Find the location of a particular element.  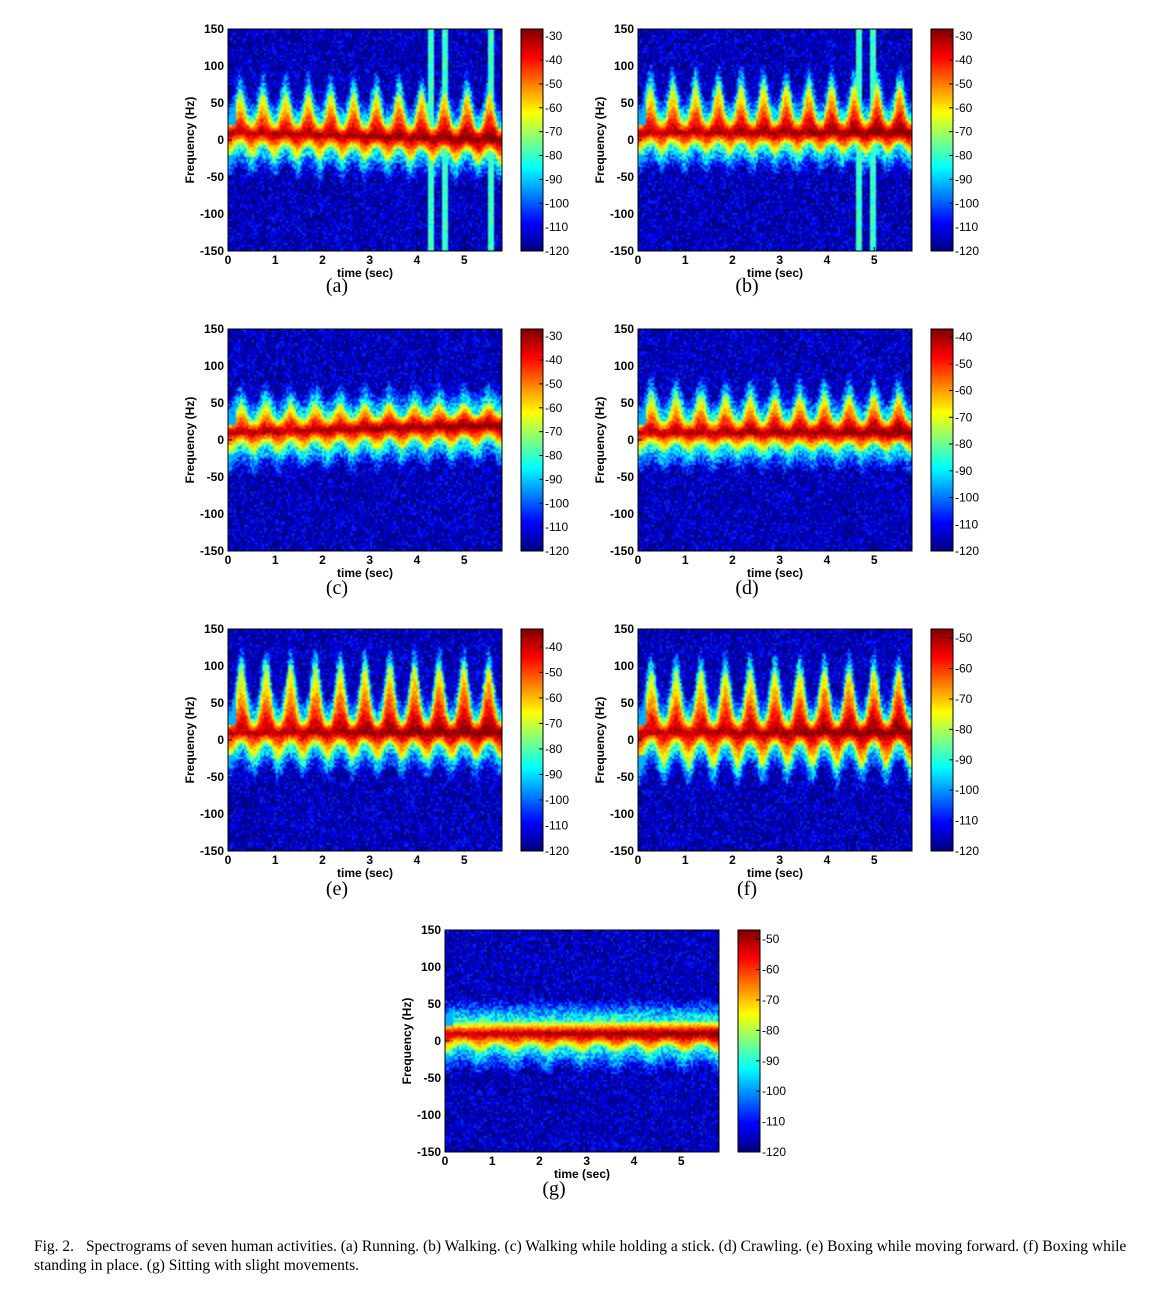

y-tick-label: -100 is located at coordinates (622, 214).